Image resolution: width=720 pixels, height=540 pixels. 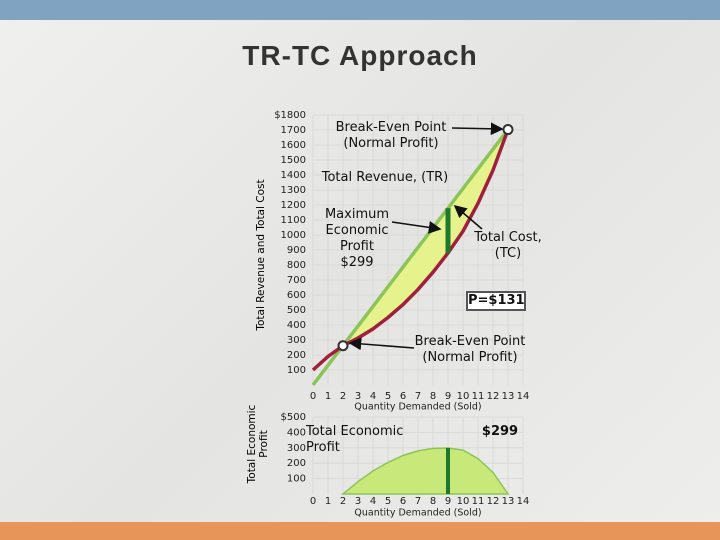 What do you see at coordinates (293, 145) in the screenshot?
I see `y-tick-label: 1600` at bounding box center [293, 145].